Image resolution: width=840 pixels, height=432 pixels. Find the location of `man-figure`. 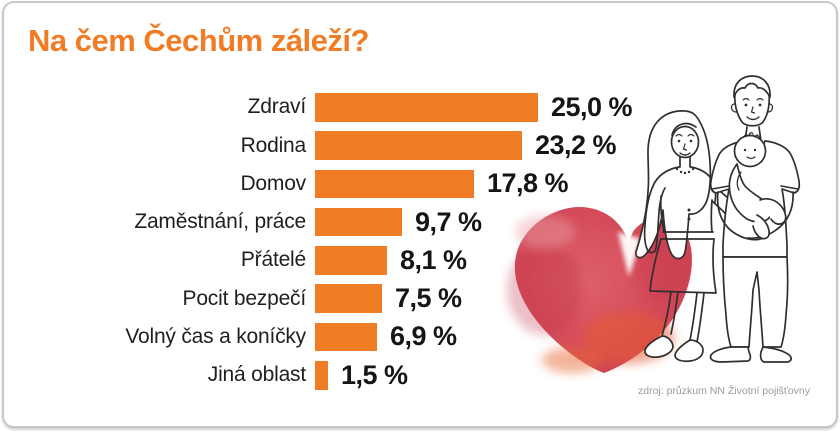

man-figure is located at coordinates (755, 219).